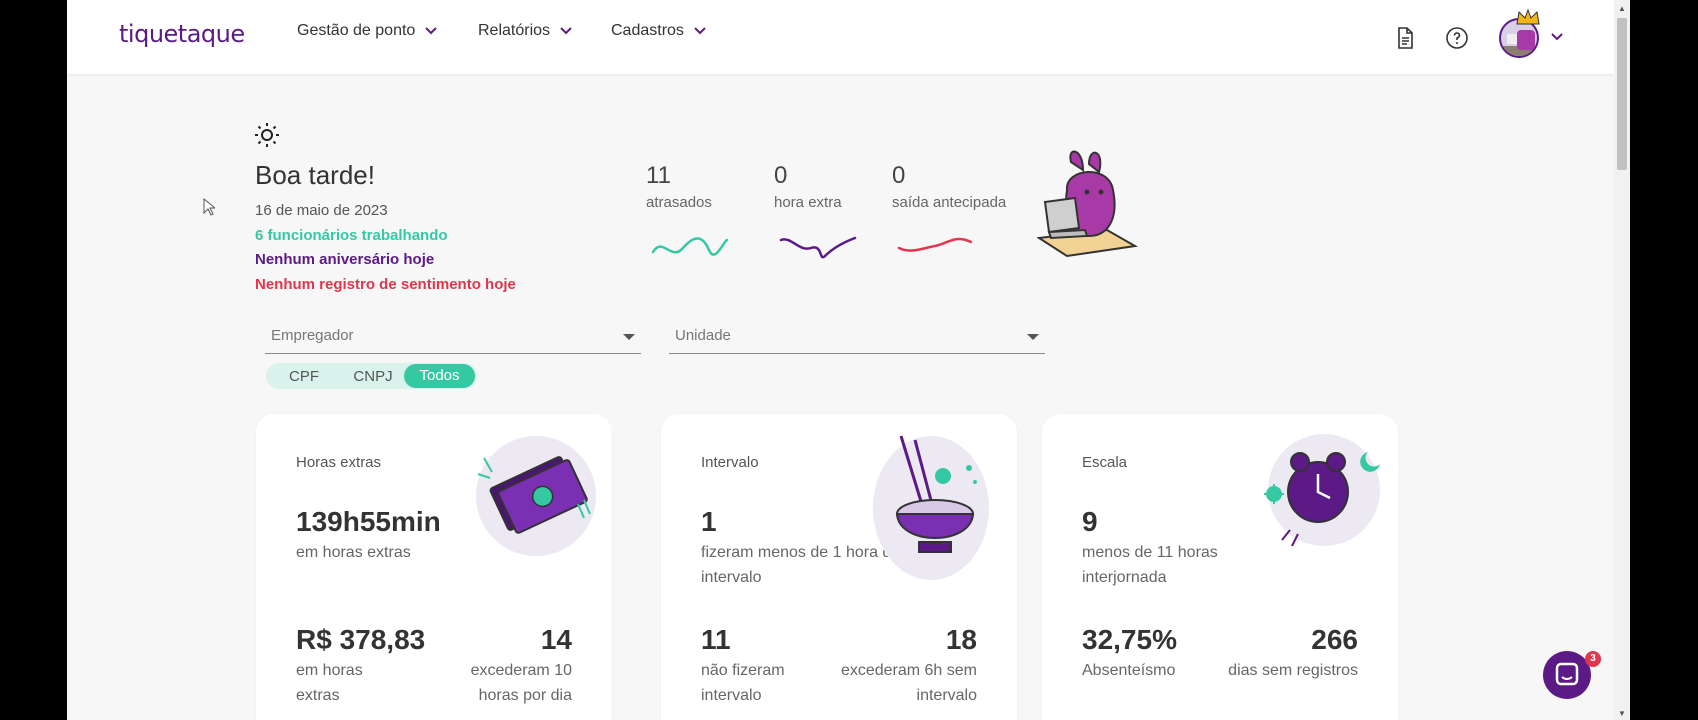 The height and width of the screenshot is (720, 1698). Describe the element at coordinates (1519, 43) in the screenshot. I see `avatar-image` at that location.